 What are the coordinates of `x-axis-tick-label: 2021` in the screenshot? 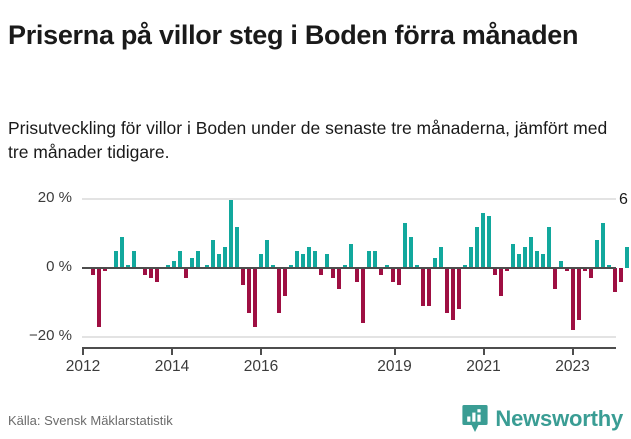 It's located at (483, 366).